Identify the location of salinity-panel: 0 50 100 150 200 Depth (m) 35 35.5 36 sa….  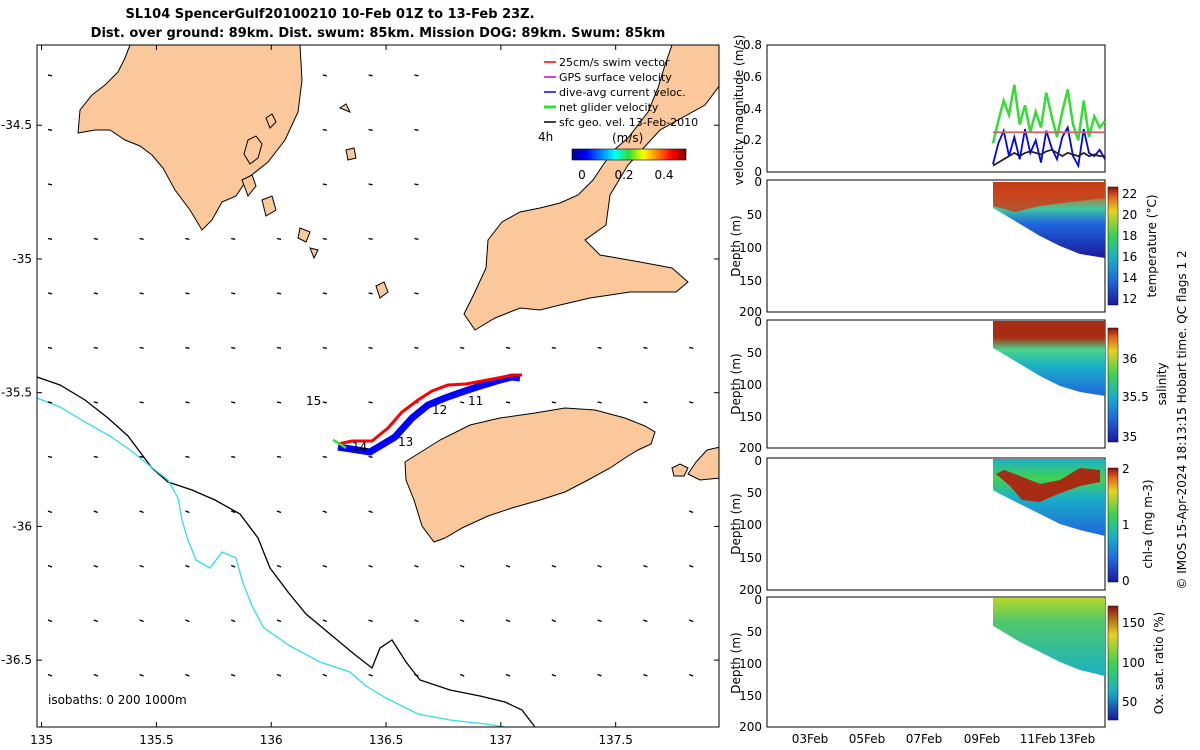
(949, 385).